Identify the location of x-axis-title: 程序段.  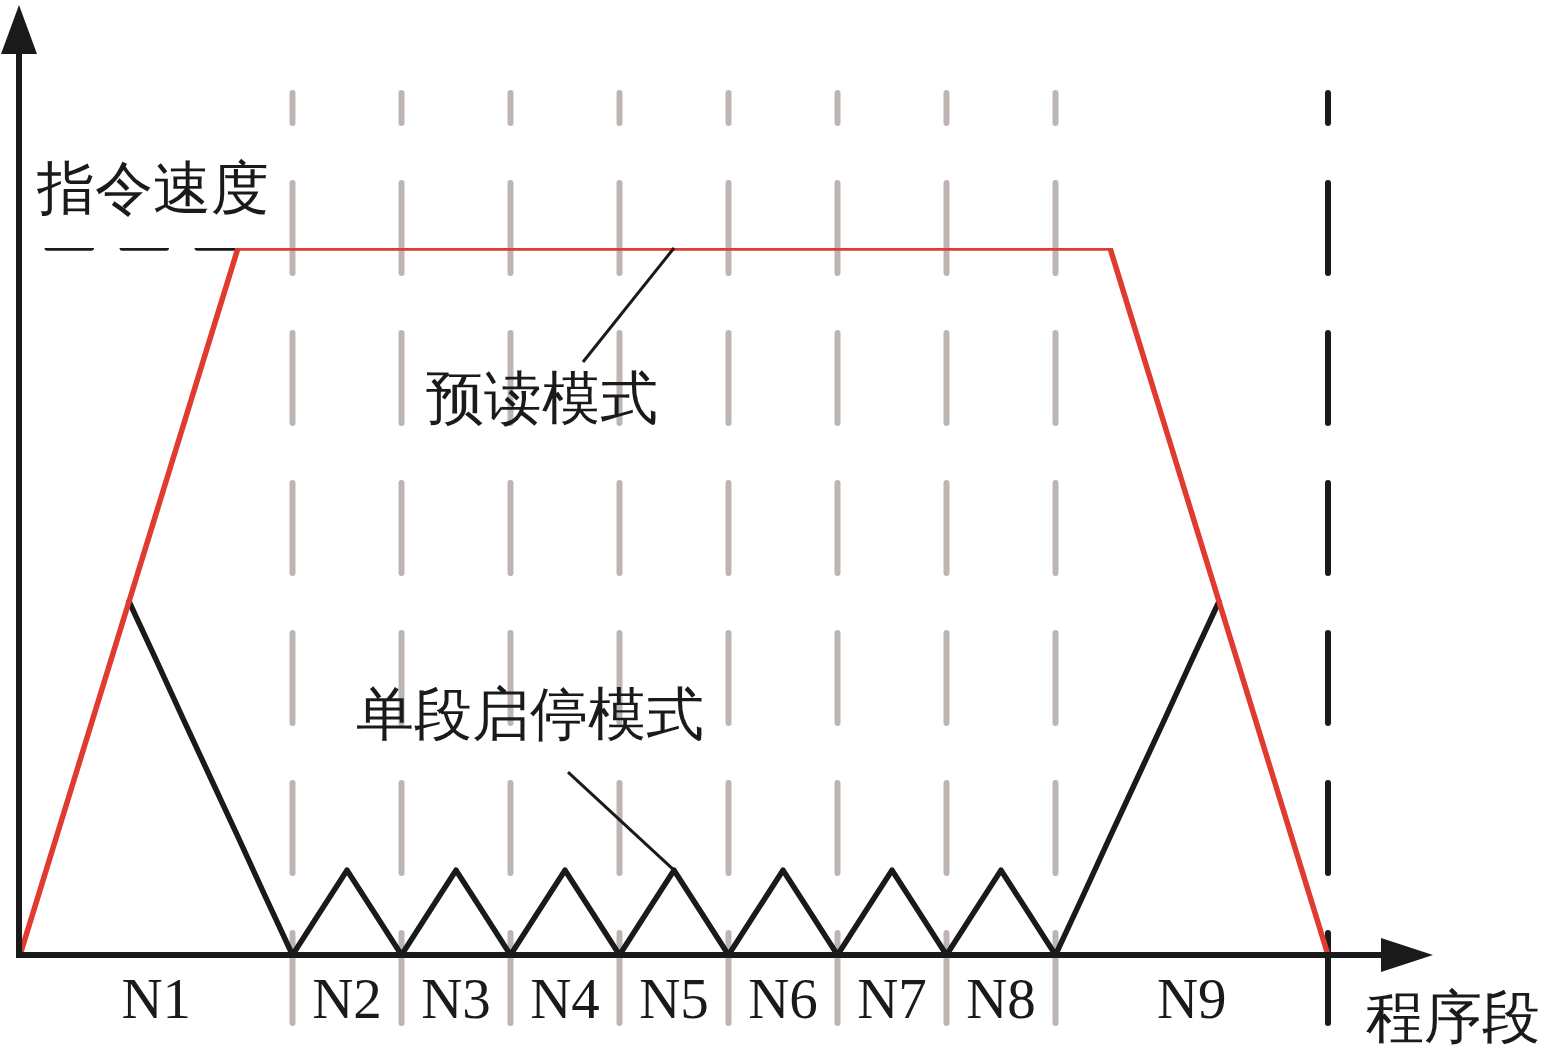
(1453, 1018).